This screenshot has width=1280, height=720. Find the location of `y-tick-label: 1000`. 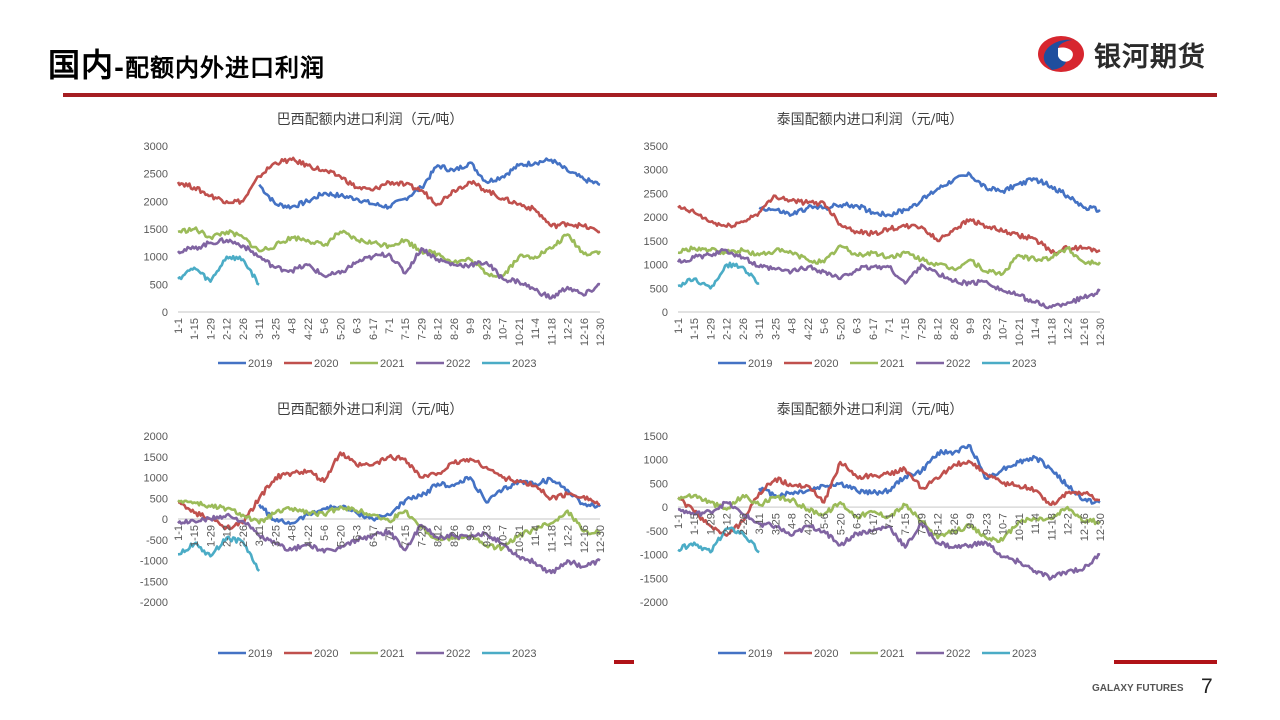

y-tick-label: 1000 is located at coordinates (656, 266).